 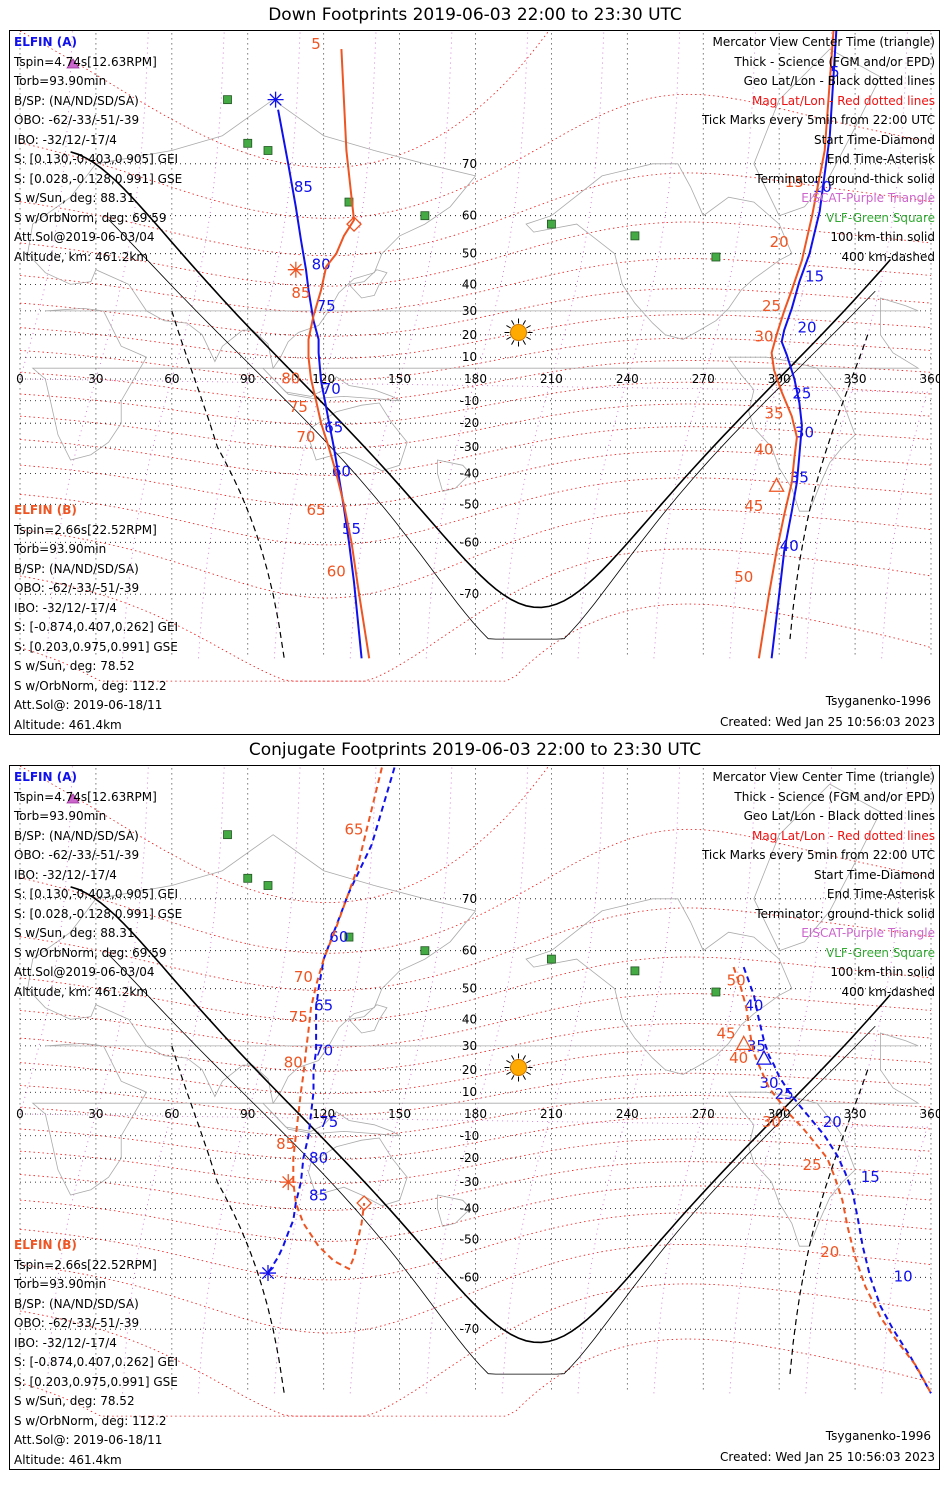 I want to click on lat-tick-label: 10, so click(x=469, y=1092).